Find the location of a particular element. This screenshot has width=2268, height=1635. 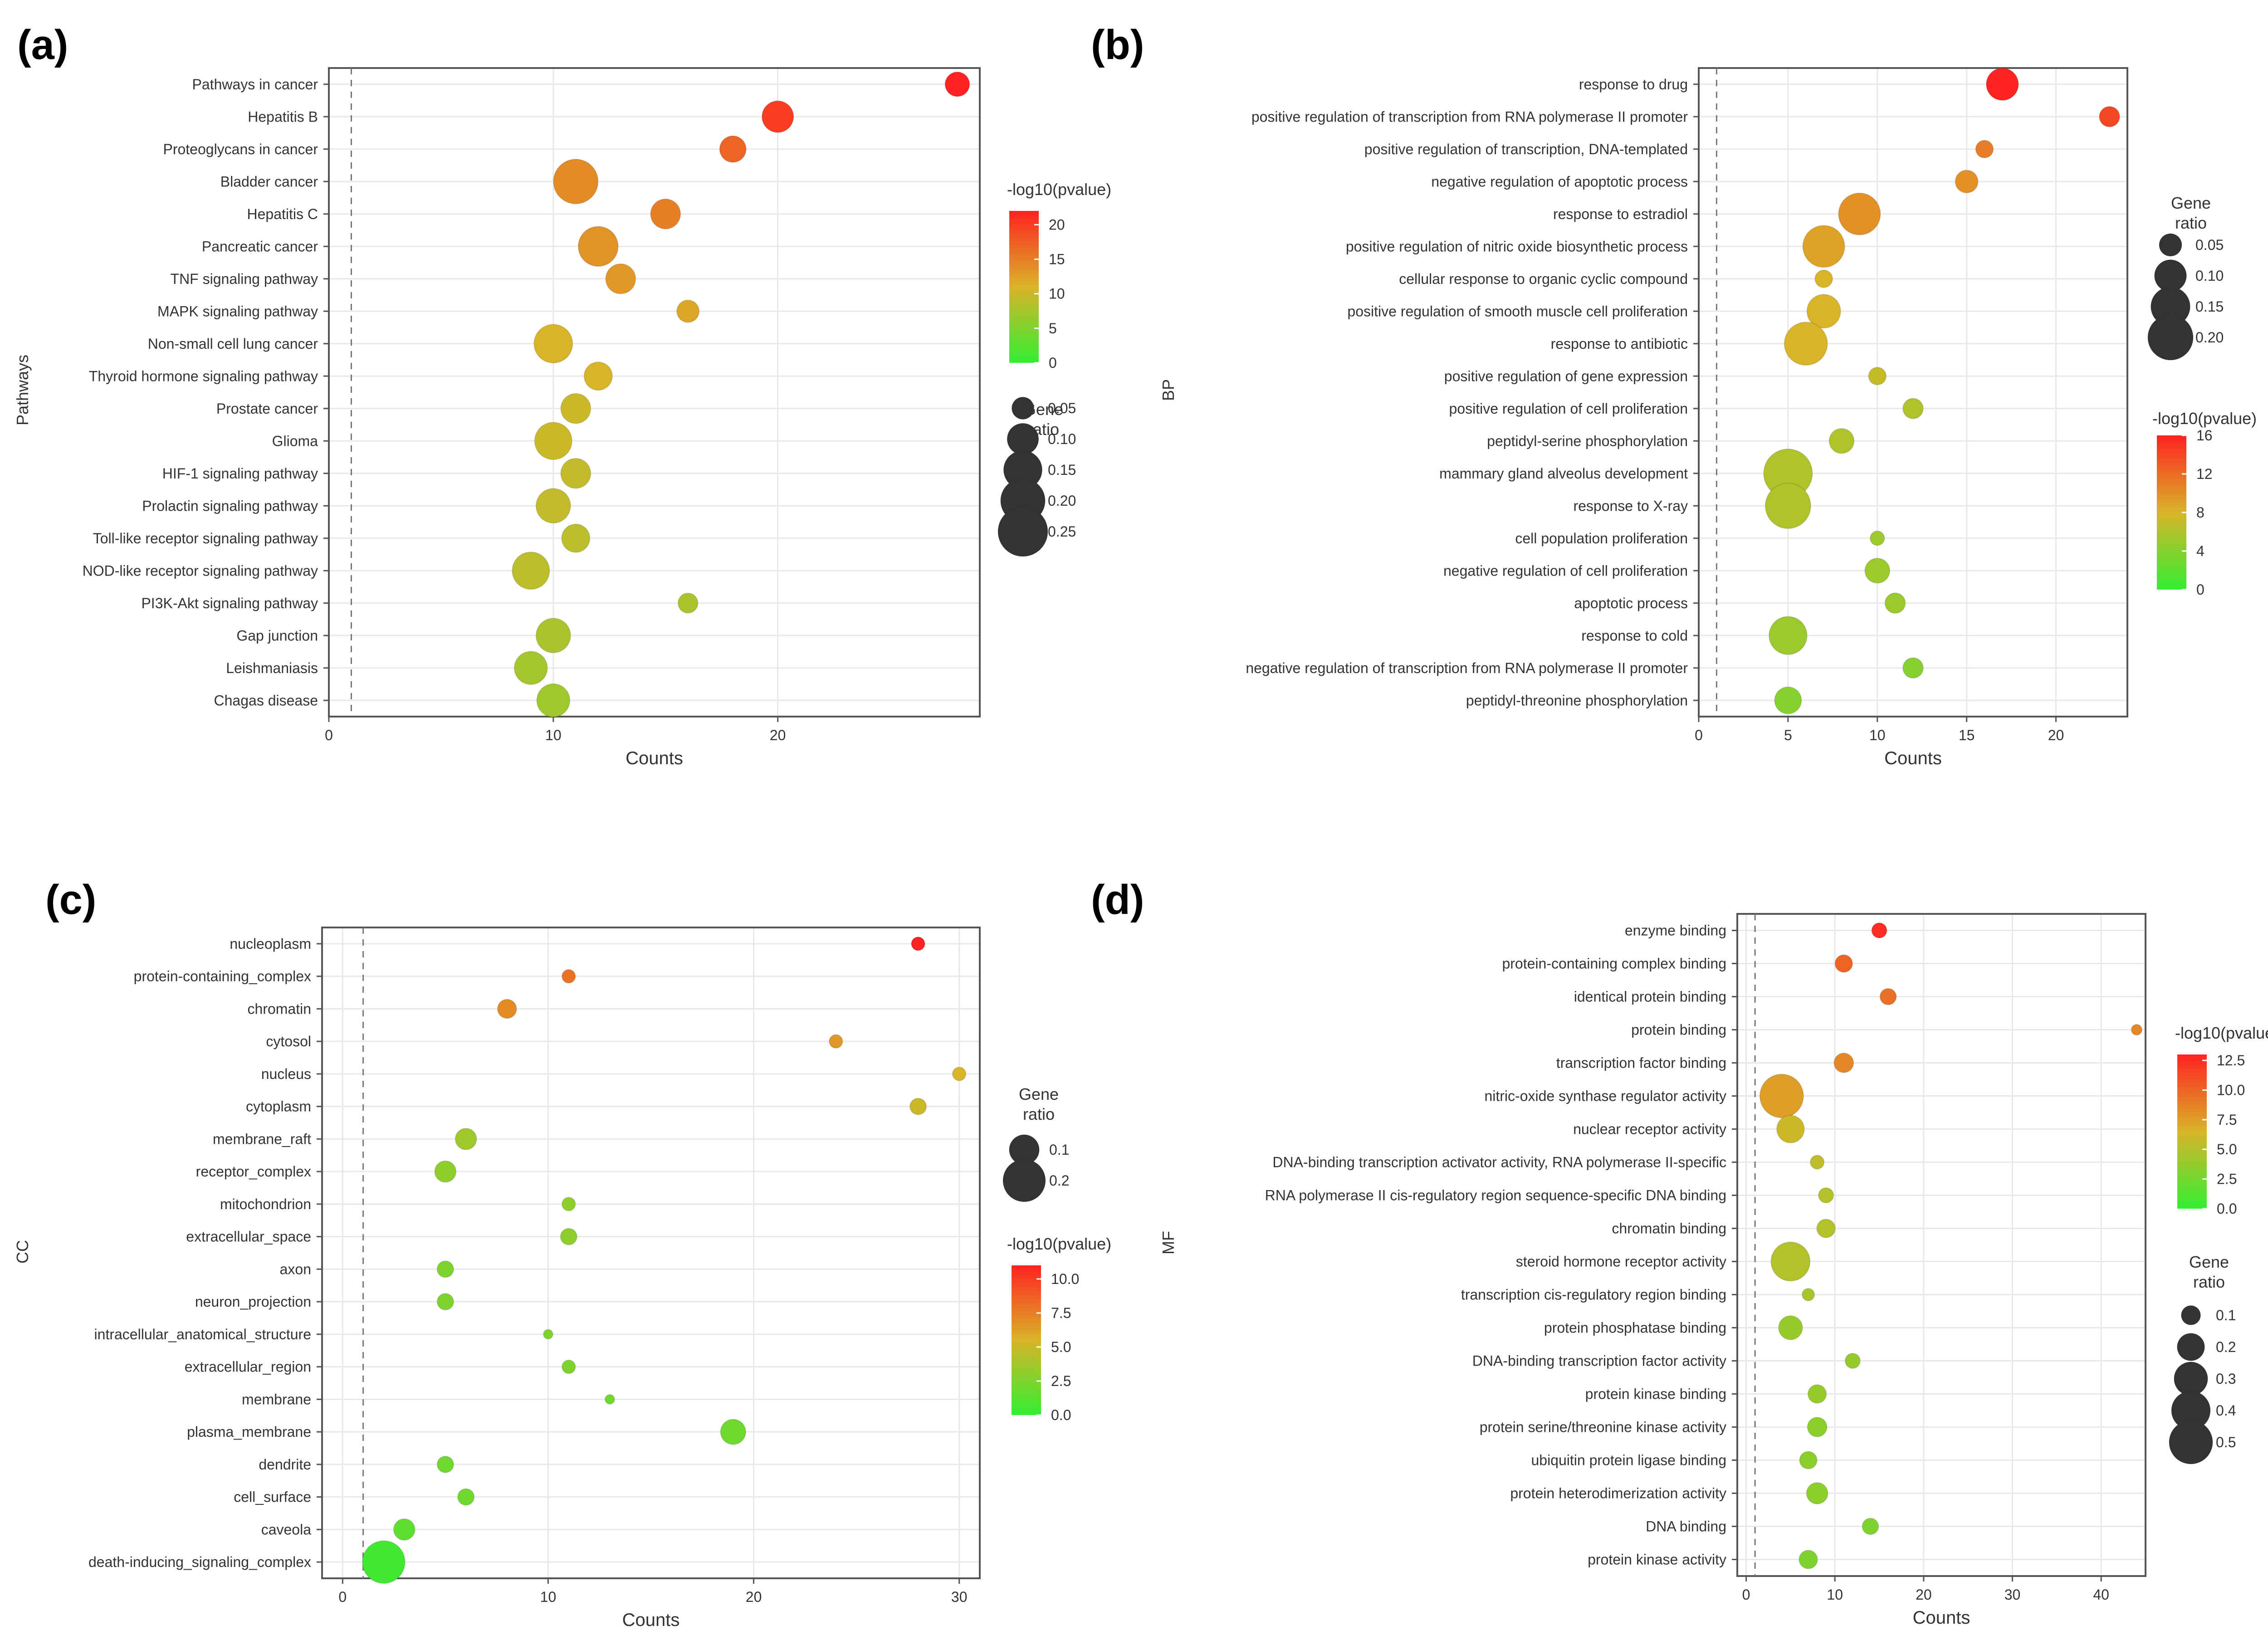

category-label: ubiquitin protein ligase binding is located at coordinates (1629, 1460).